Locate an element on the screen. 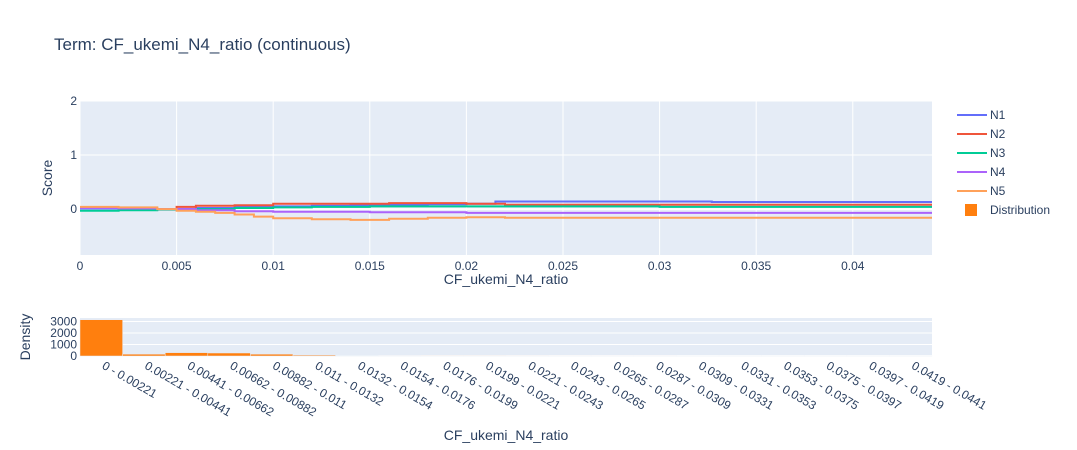 Image resolution: width=1077 pixels, height=450 pixels. series-line-n3 is located at coordinates (506, 208).